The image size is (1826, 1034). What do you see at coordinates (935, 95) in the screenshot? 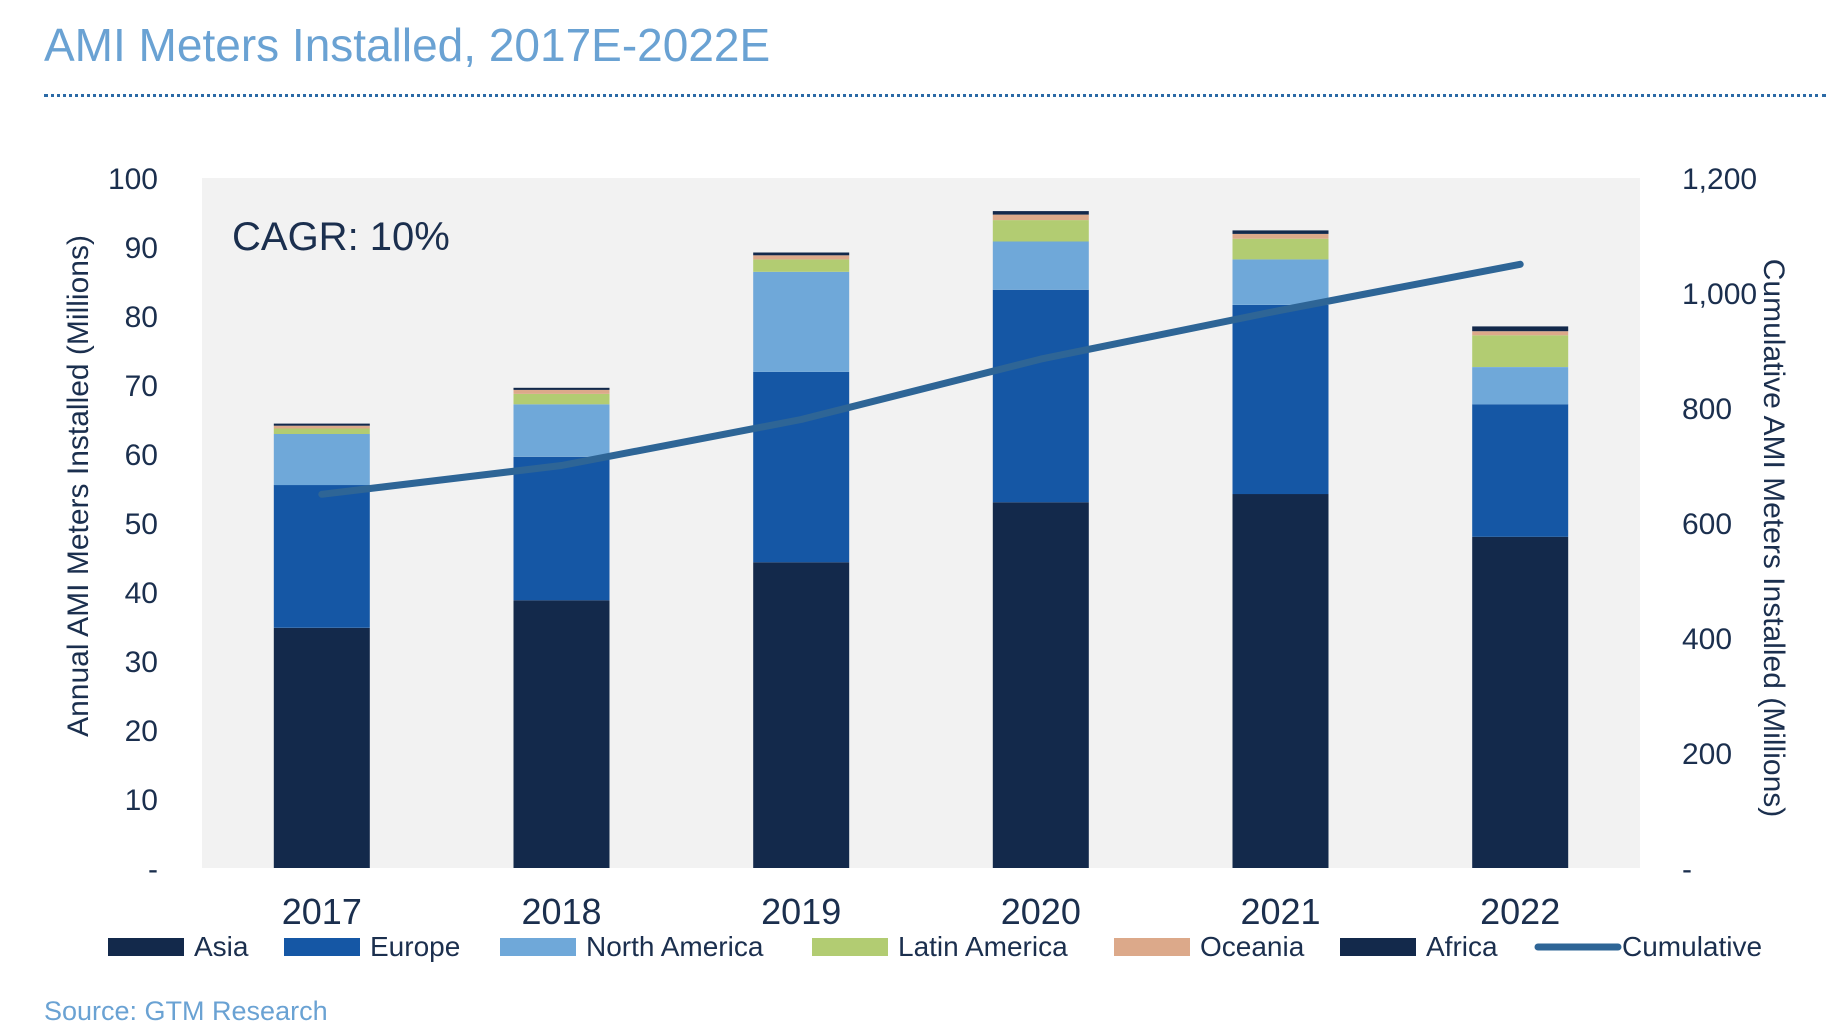
I see `title-divider` at bounding box center [935, 95].